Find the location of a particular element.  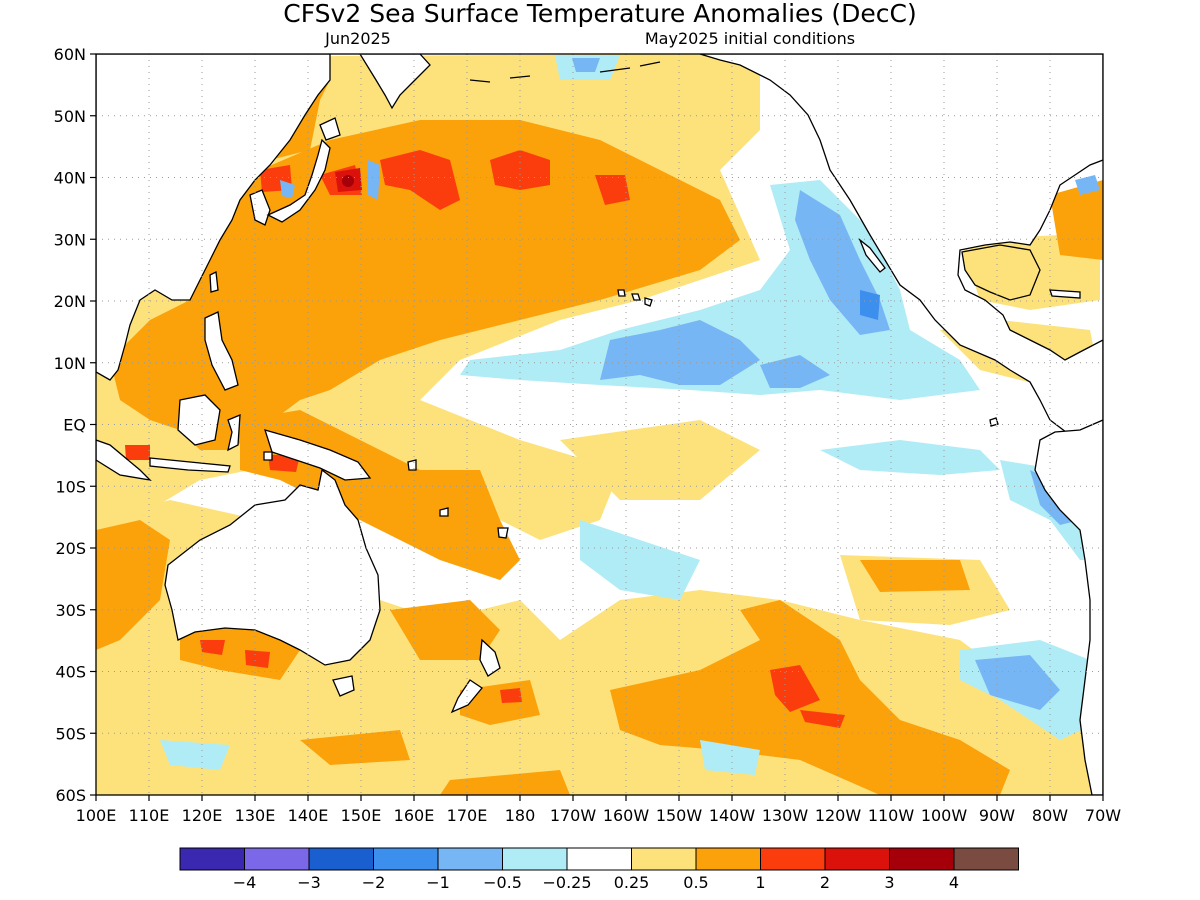

longitude-tick-label: 160E is located at coordinates (414, 815).